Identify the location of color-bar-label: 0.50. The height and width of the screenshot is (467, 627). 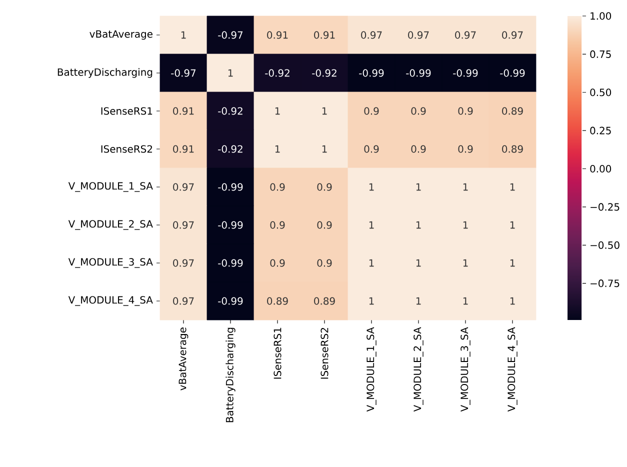
(601, 92).